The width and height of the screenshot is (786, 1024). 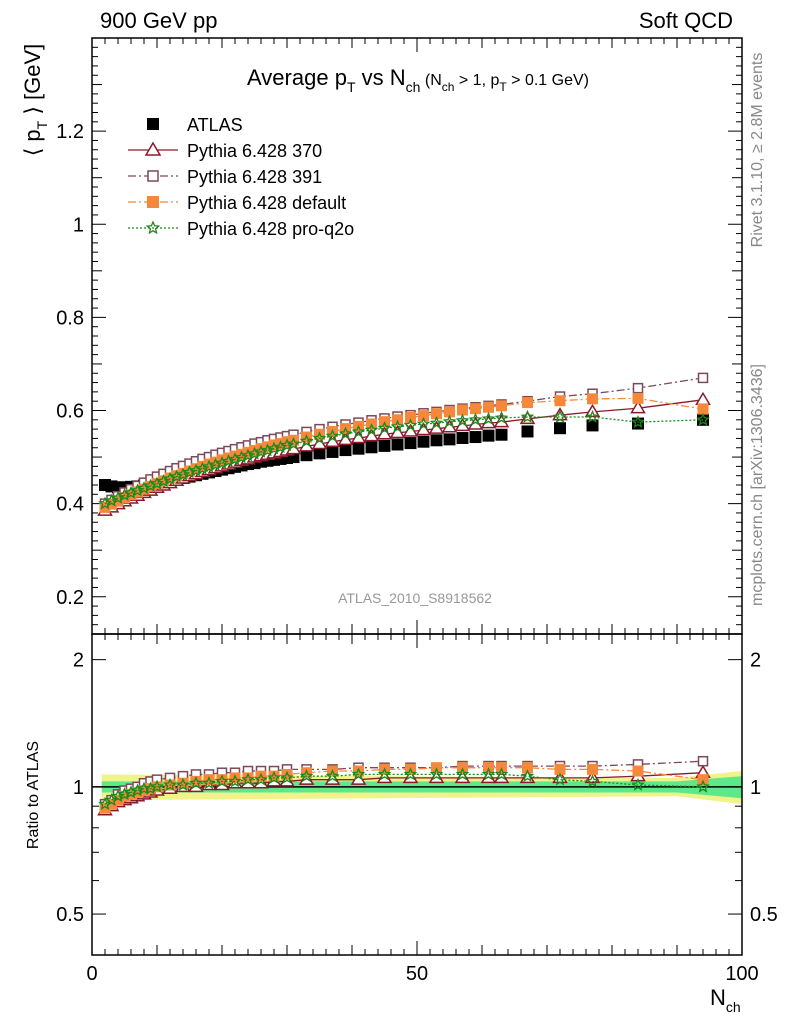 What do you see at coordinates (70, 598) in the screenshot?
I see `y-tick-label: 0.2` at bounding box center [70, 598].